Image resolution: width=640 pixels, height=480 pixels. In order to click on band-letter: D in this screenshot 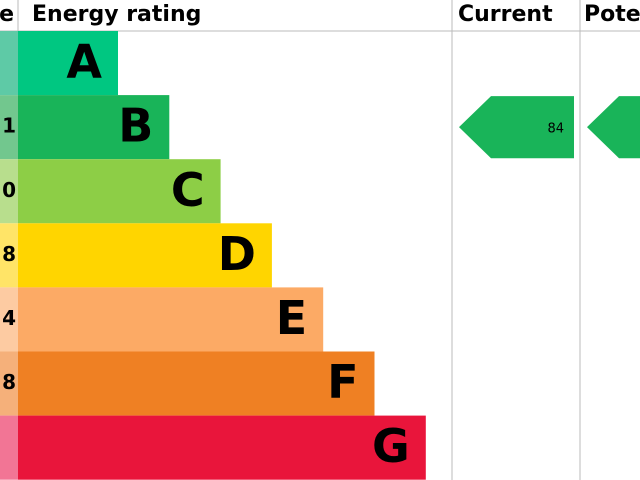, I will do `click(237, 254)`.